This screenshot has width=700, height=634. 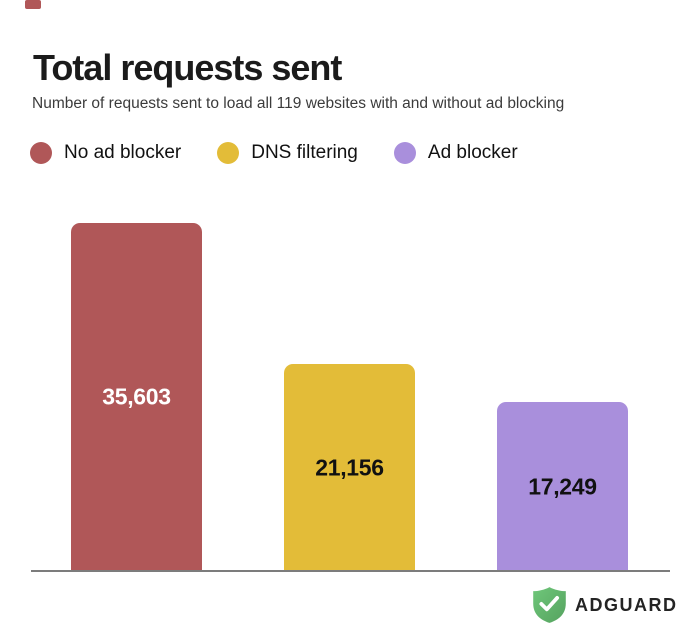 I want to click on legend-label-ad-blocker: Ad blocker, so click(x=472, y=152).